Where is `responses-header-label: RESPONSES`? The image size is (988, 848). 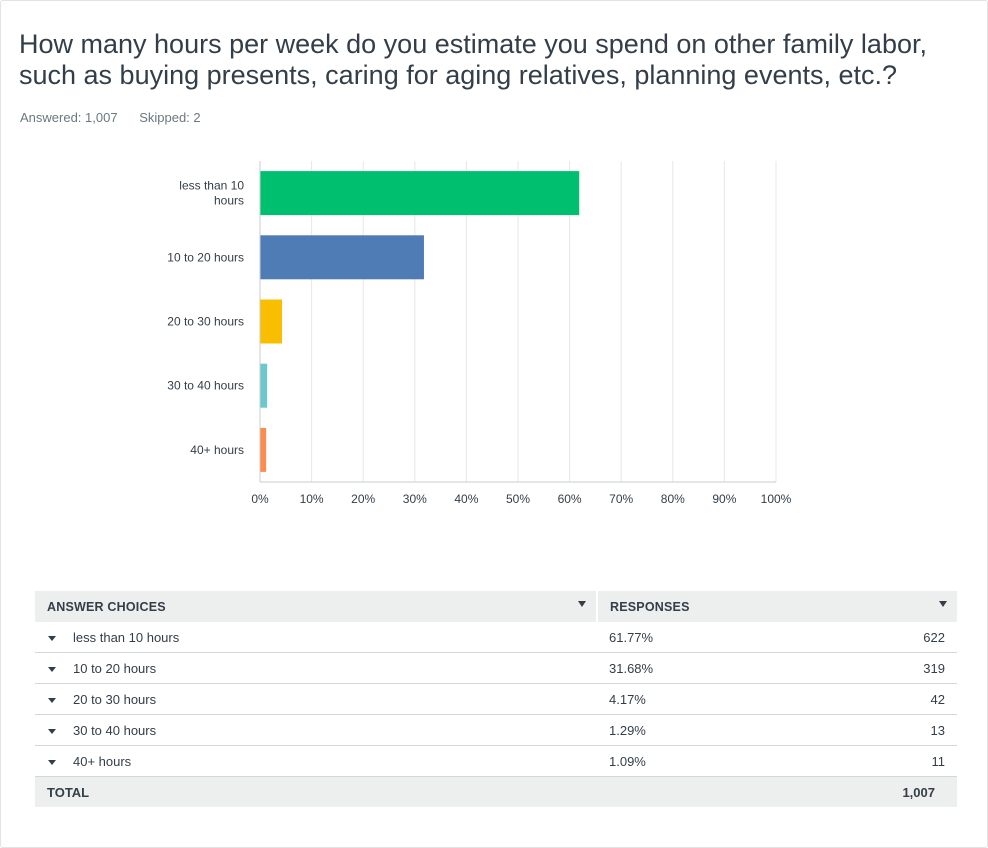
responses-header-label: RESPONSES is located at coordinates (650, 606).